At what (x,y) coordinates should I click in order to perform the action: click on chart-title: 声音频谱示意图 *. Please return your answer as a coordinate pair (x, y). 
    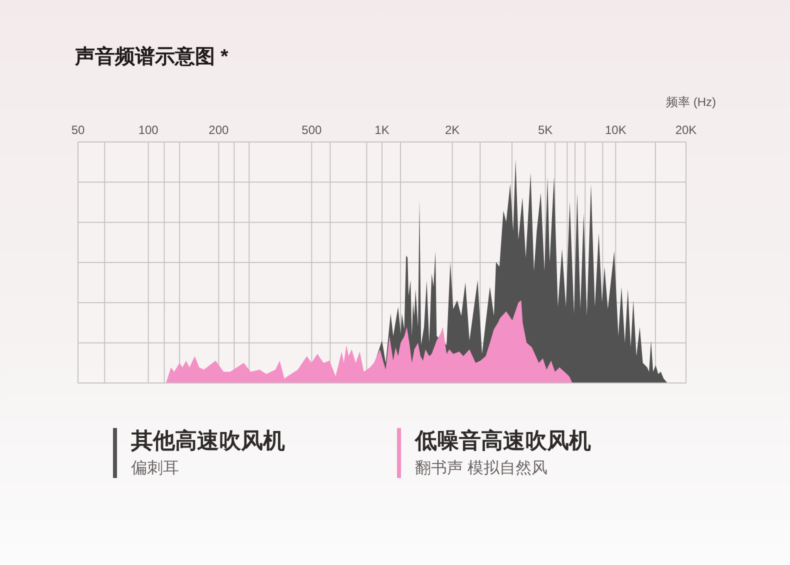
    Looking at the image, I should click on (151, 56).